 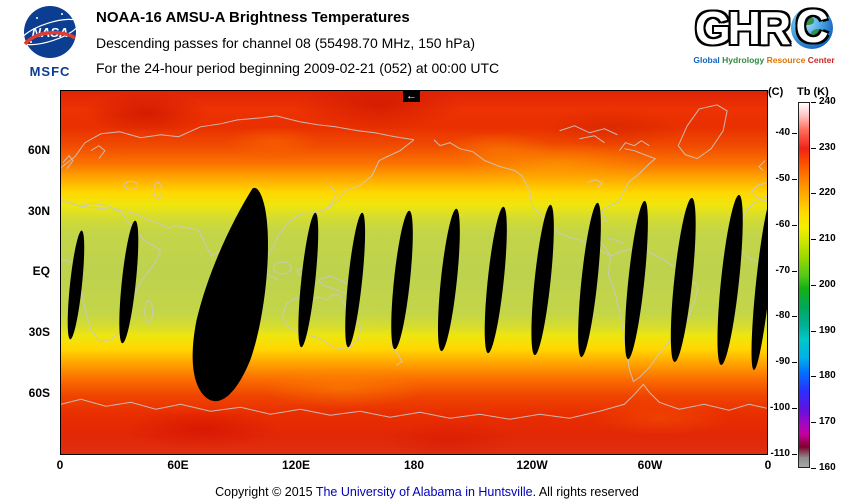 I want to click on globe-icon: C, so click(x=812, y=26).